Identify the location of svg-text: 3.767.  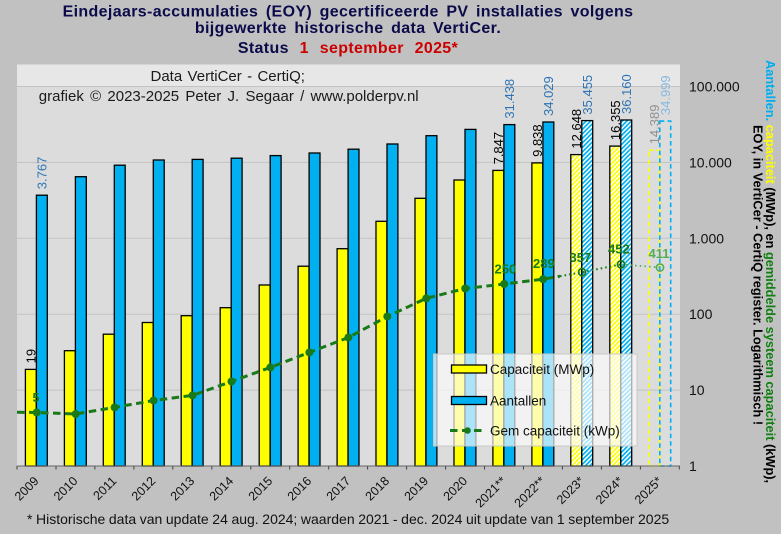
(42, 173).